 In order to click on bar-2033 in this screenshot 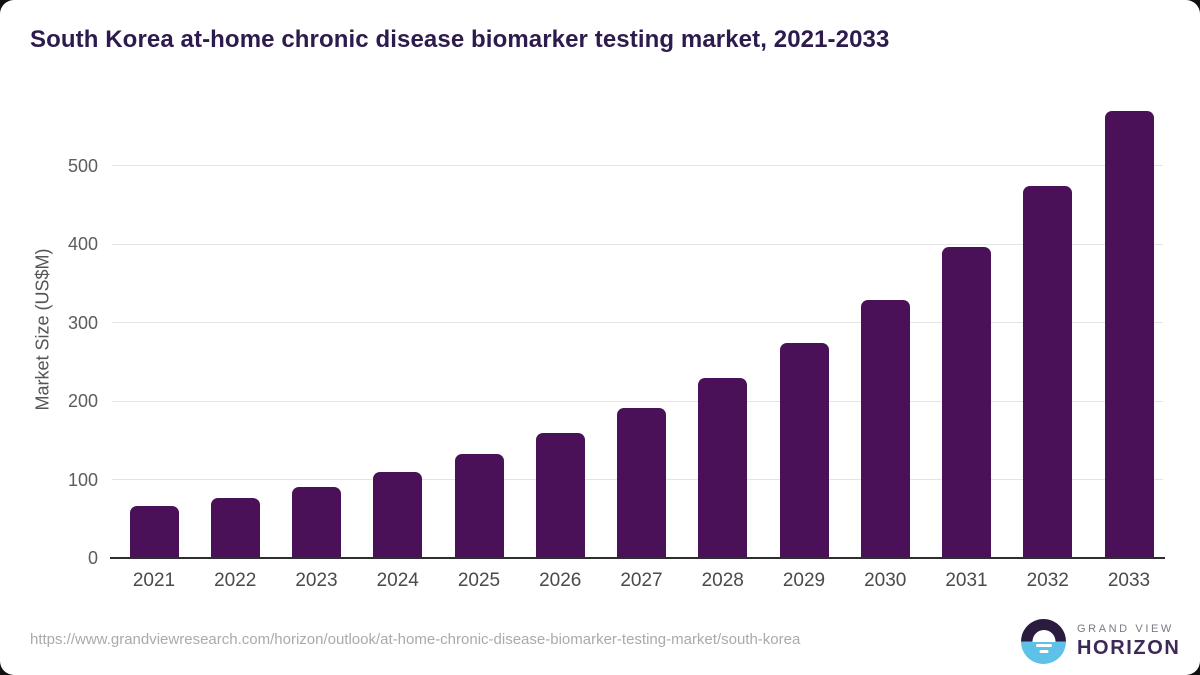, I will do `click(1129, 334)`.